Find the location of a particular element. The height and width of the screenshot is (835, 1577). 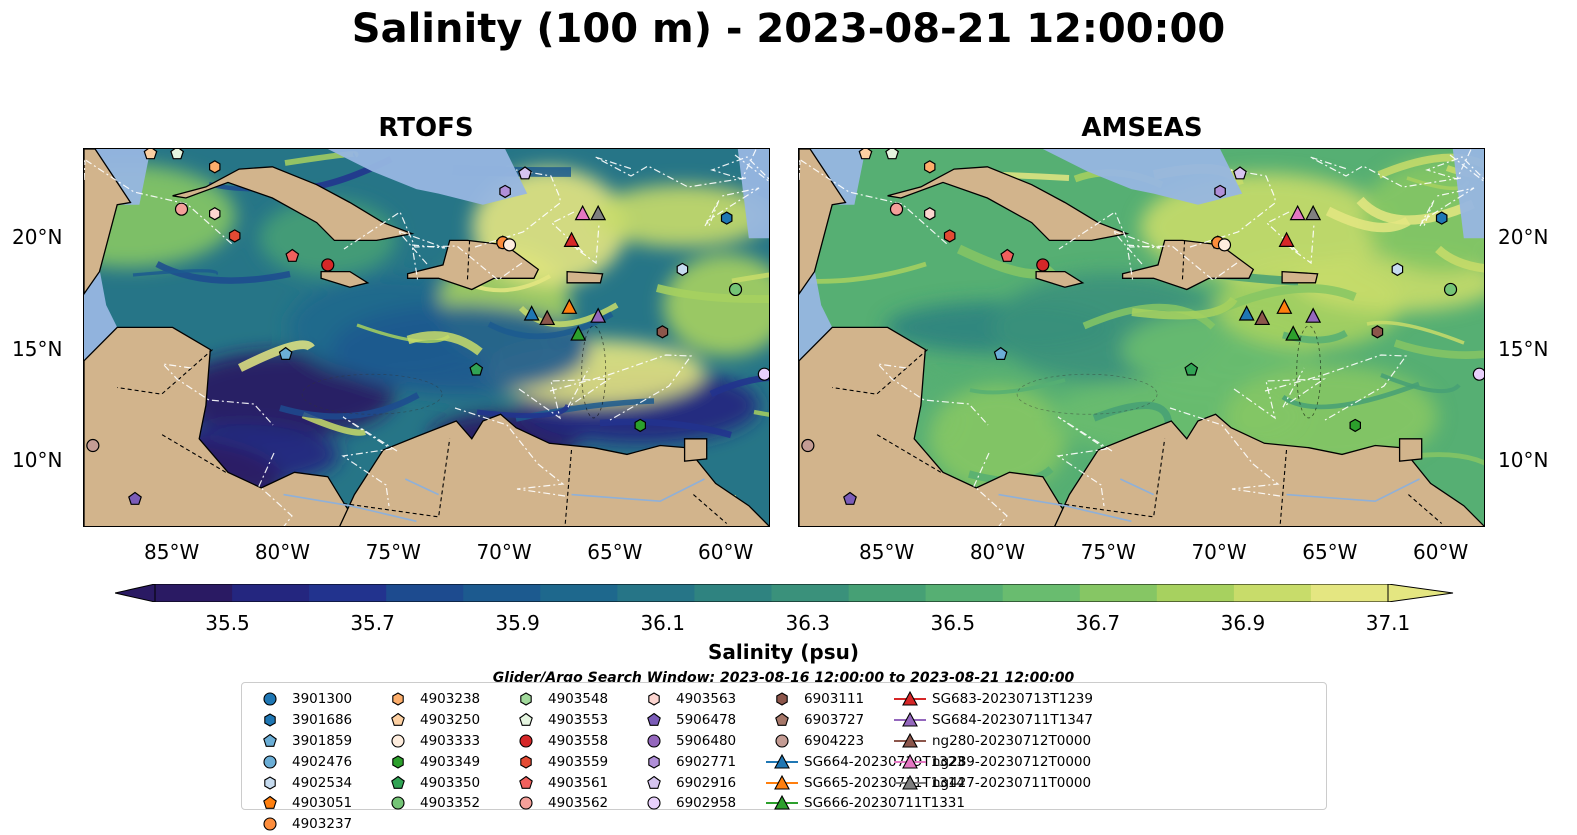

legend-item: 4903563 is located at coordinates (685, 699).